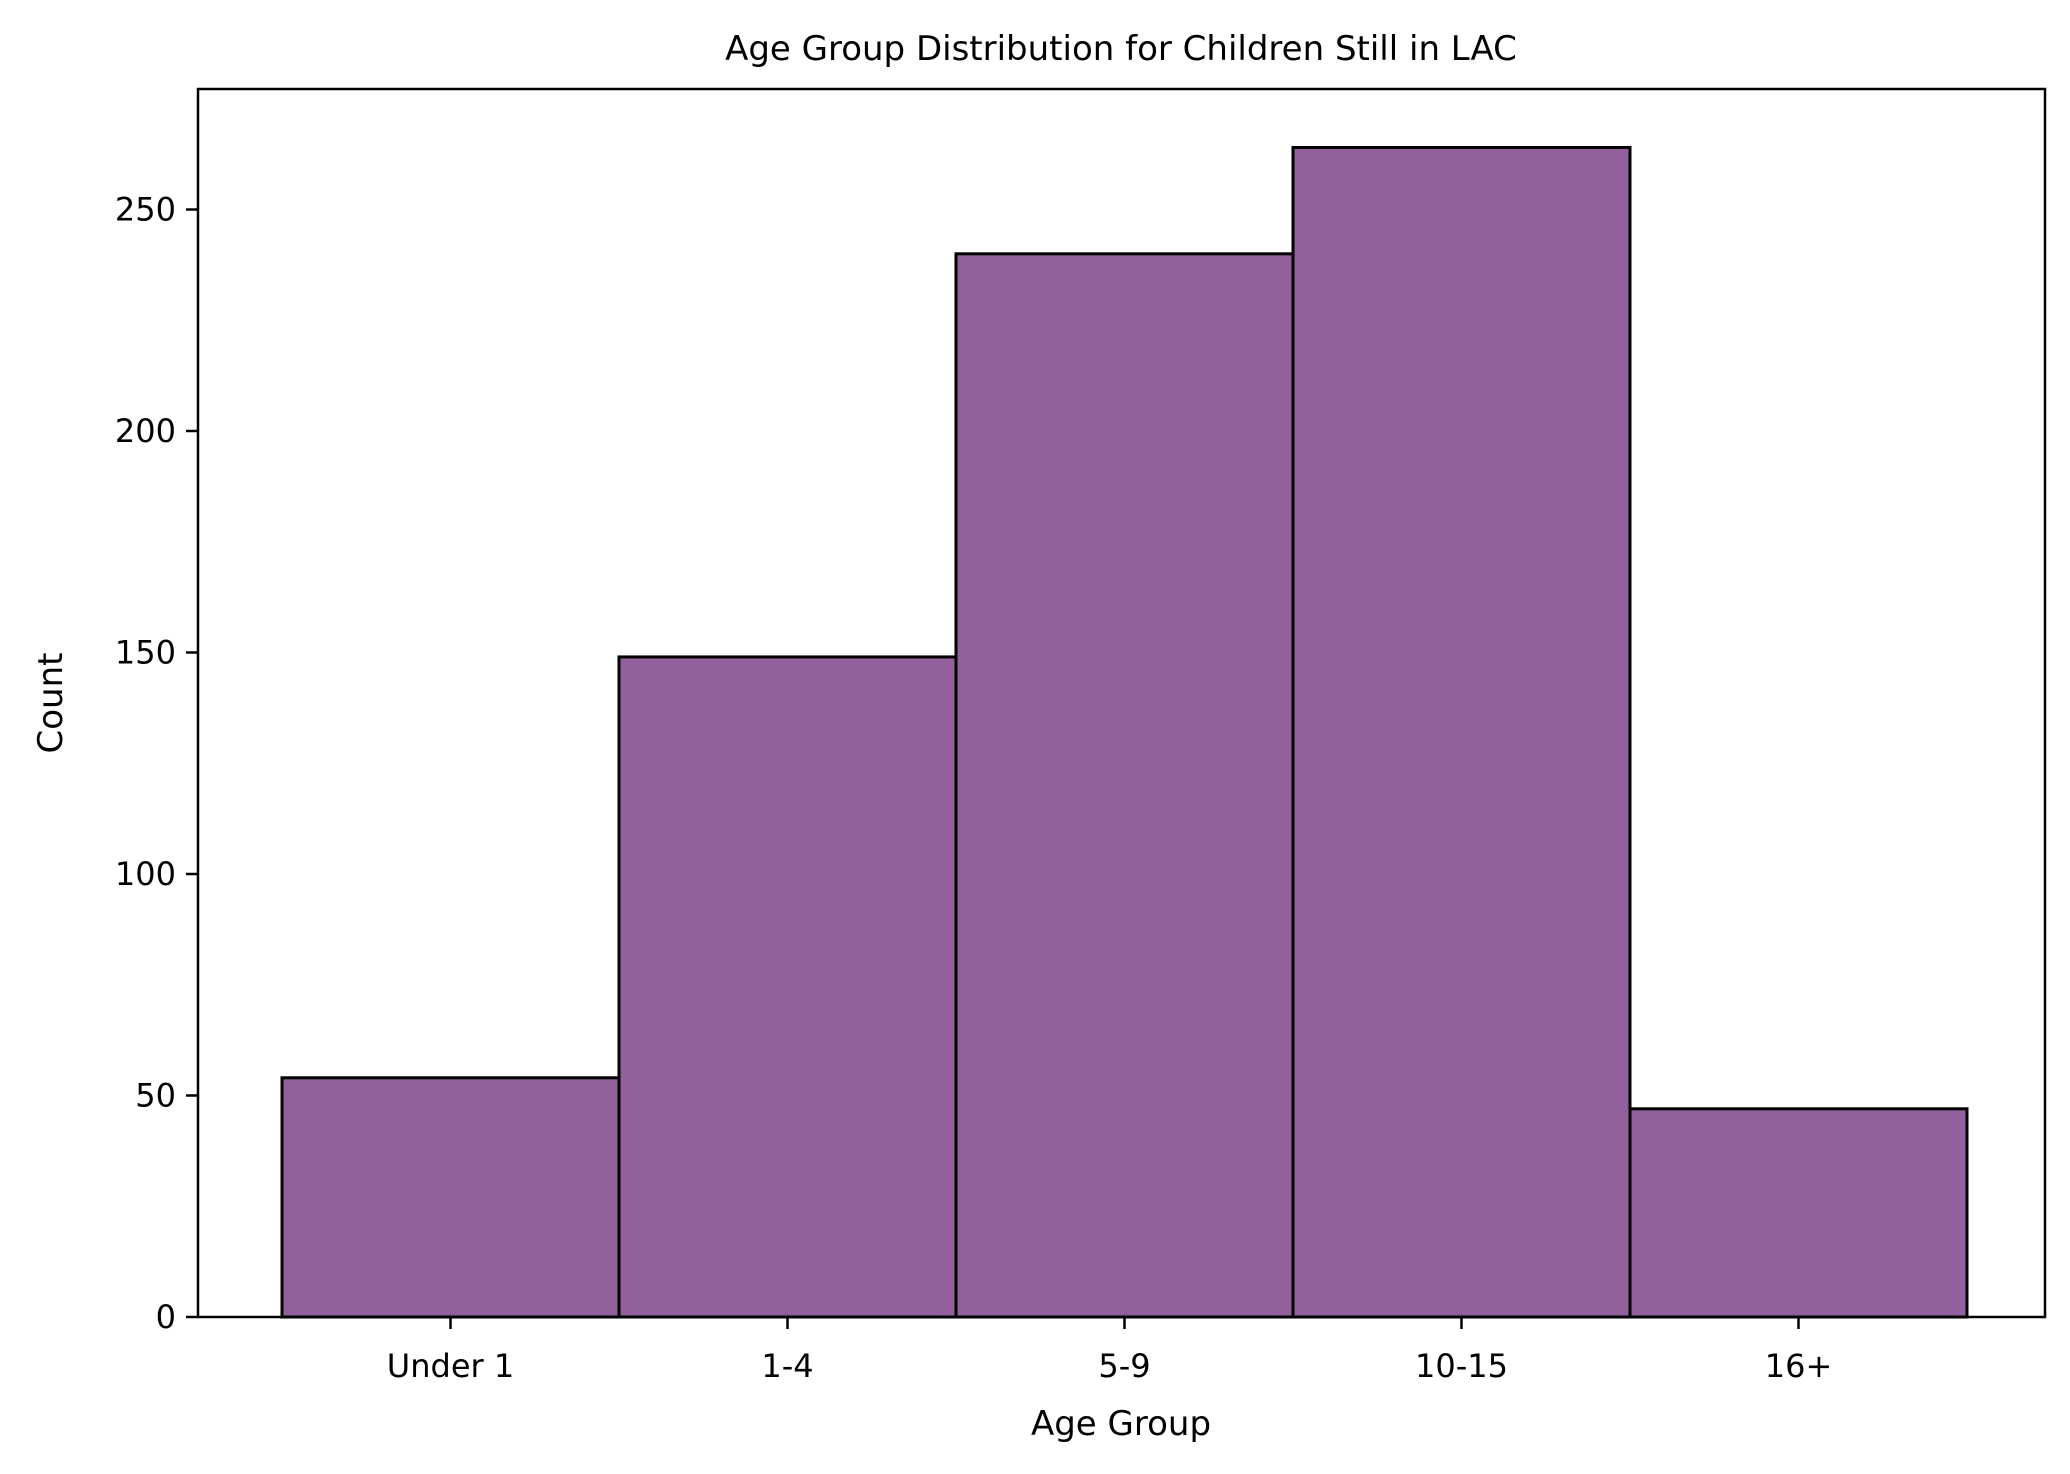  I want to click on x-axis-ticks: Under 1 1-4 5-9 10-15 16+, so click(1109, 1351).